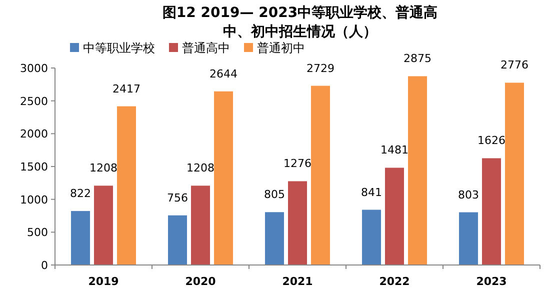 Image resolution: width=560 pixels, height=298 pixels. Describe the element at coordinates (491, 281) in the screenshot. I see `x-tick-label: 2023` at that location.